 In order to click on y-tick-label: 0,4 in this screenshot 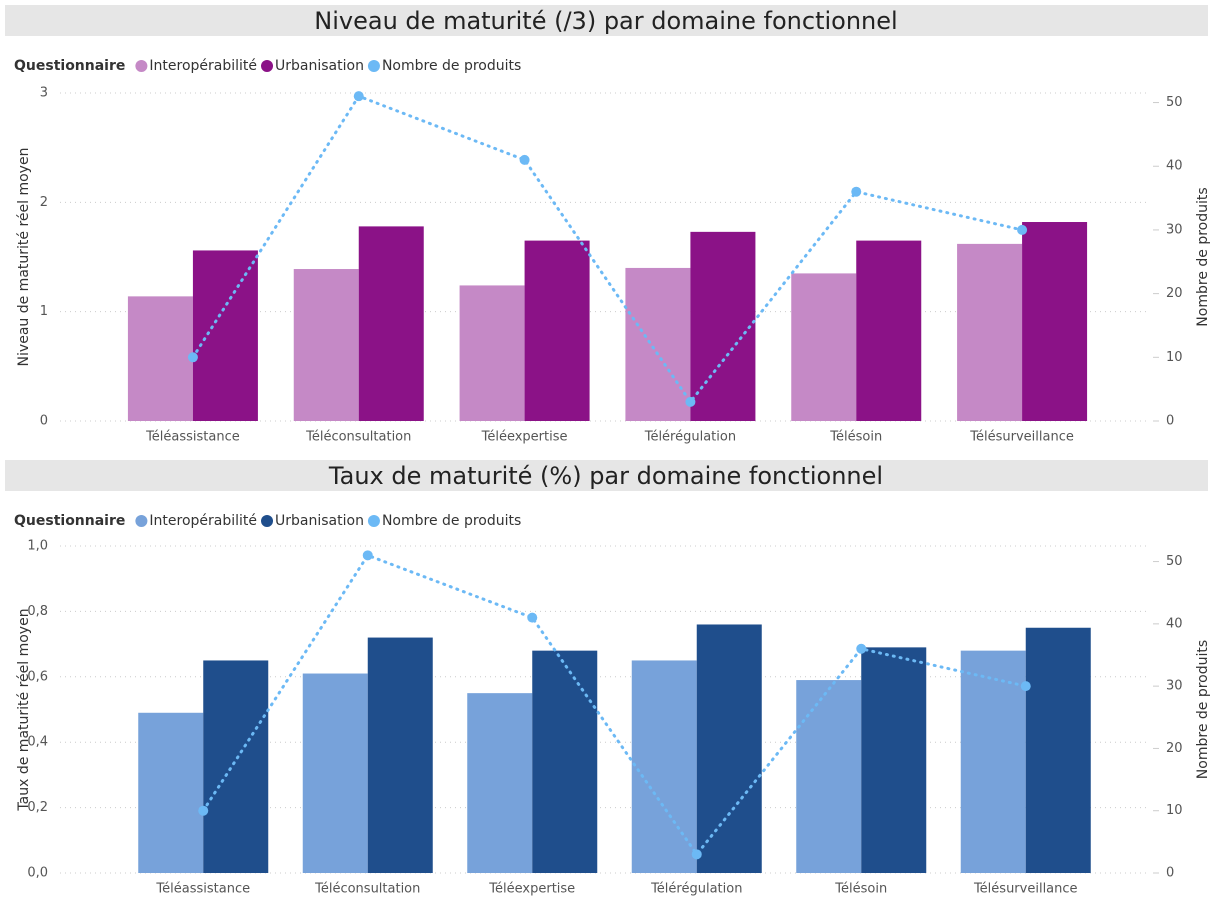, I will do `click(37, 742)`.